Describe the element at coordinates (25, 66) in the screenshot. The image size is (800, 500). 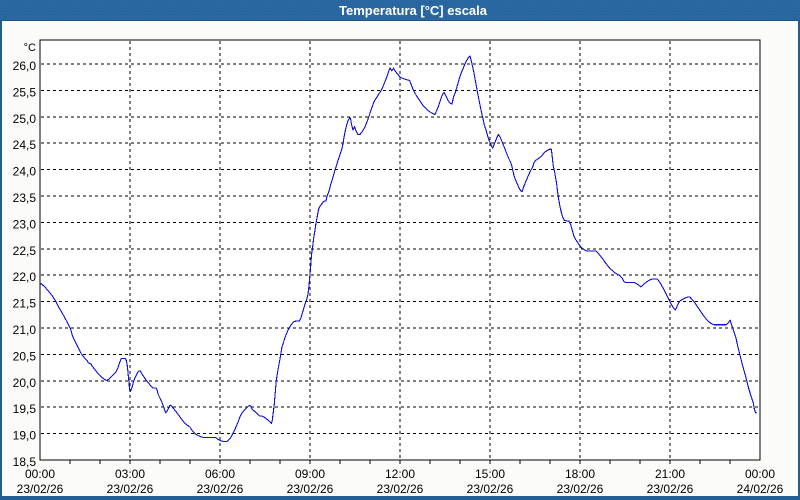
I see `svg-text: 26,0` at that location.